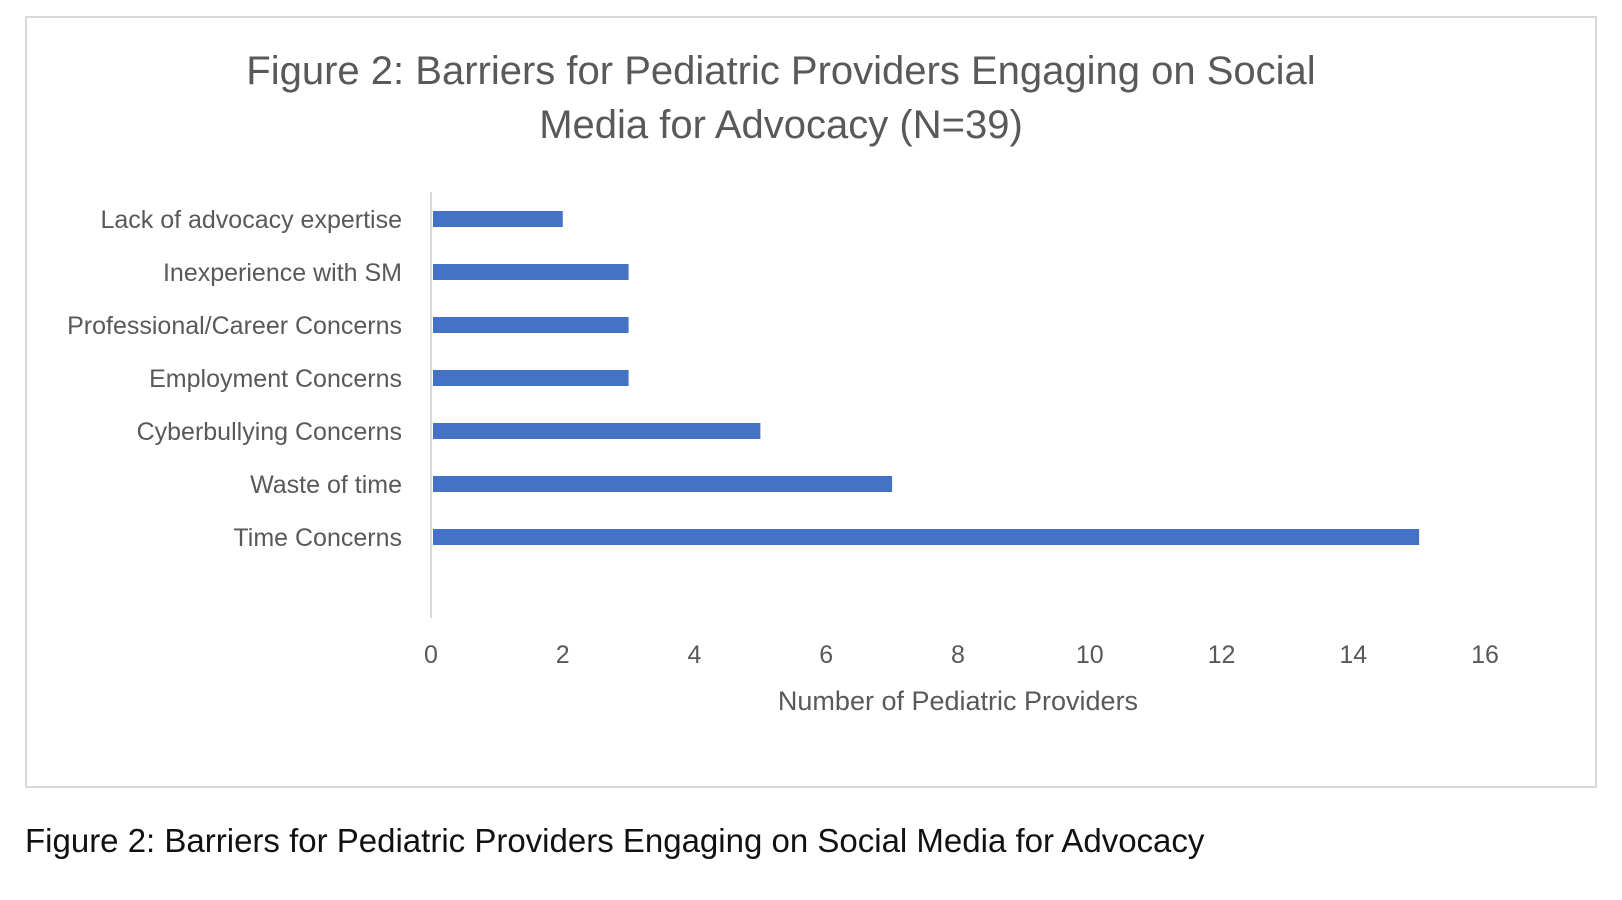 The height and width of the screenshot is (900, 1622). Describe the element at coordinates (958, 701) in the screenshot. I see `x-axis-label: Number of Pediatric Providers` at that location.